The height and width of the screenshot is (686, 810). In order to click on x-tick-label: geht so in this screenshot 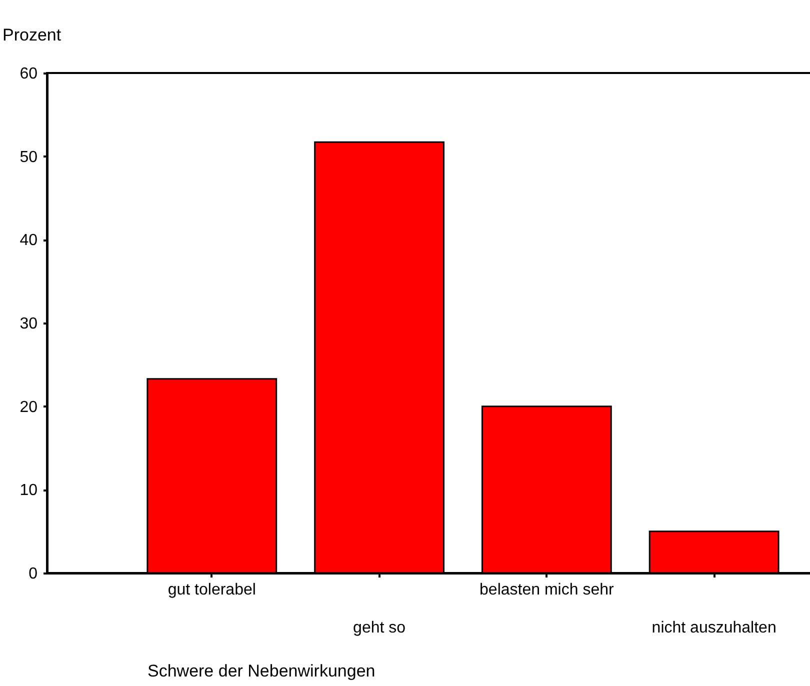, I will do `click(379, 628)`.